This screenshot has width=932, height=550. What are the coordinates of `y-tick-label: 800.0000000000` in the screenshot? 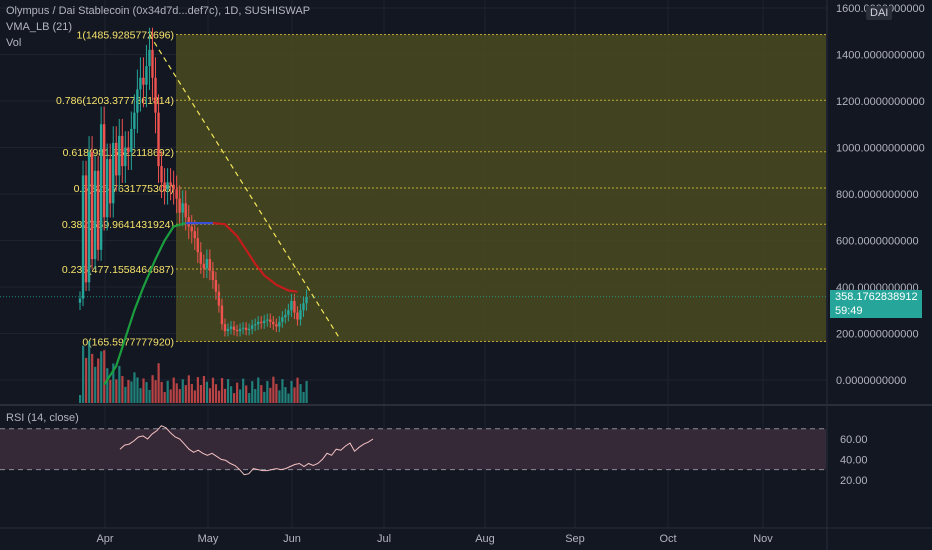 It's located at (877, 195).